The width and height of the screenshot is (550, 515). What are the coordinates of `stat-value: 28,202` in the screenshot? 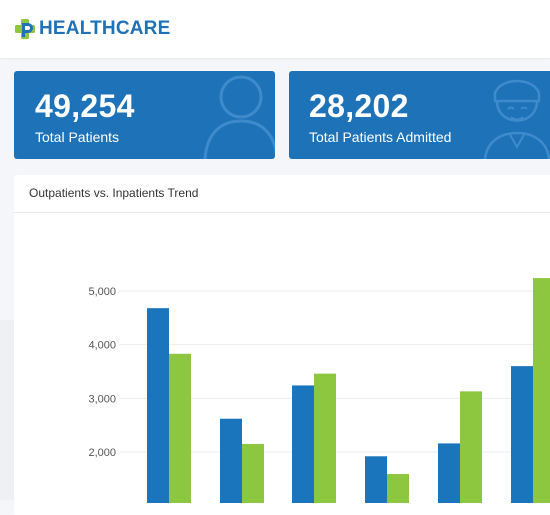 It's located at (359, 106).